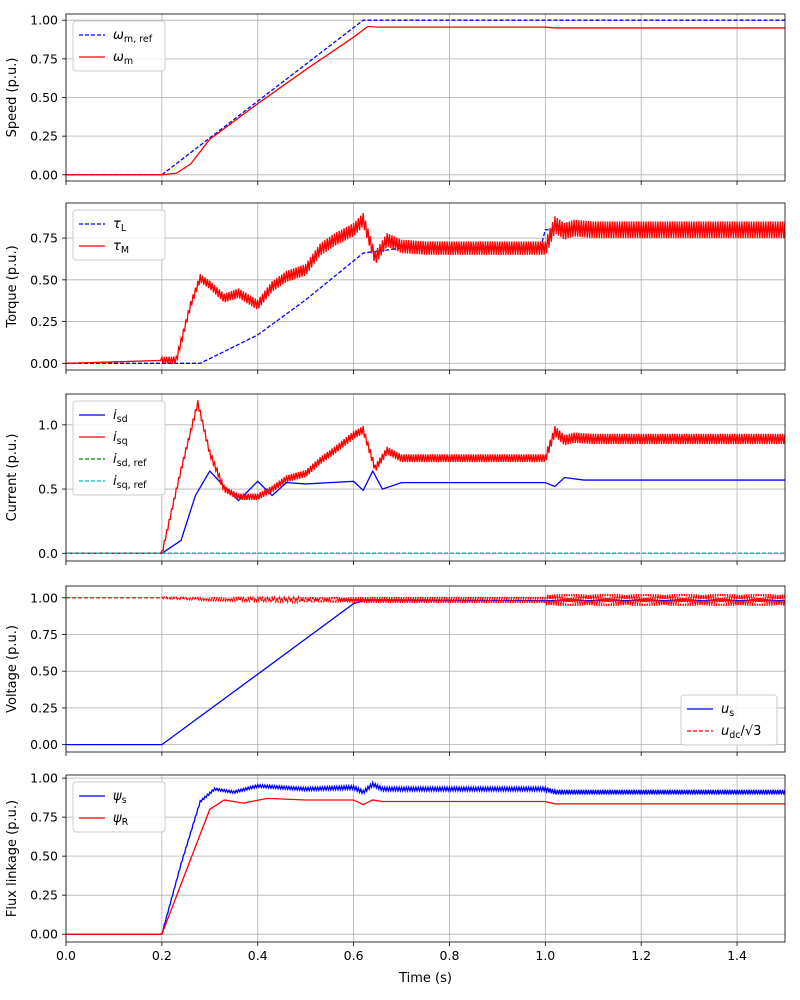  I want to click on series-line-i_sq, so click(425, 477).